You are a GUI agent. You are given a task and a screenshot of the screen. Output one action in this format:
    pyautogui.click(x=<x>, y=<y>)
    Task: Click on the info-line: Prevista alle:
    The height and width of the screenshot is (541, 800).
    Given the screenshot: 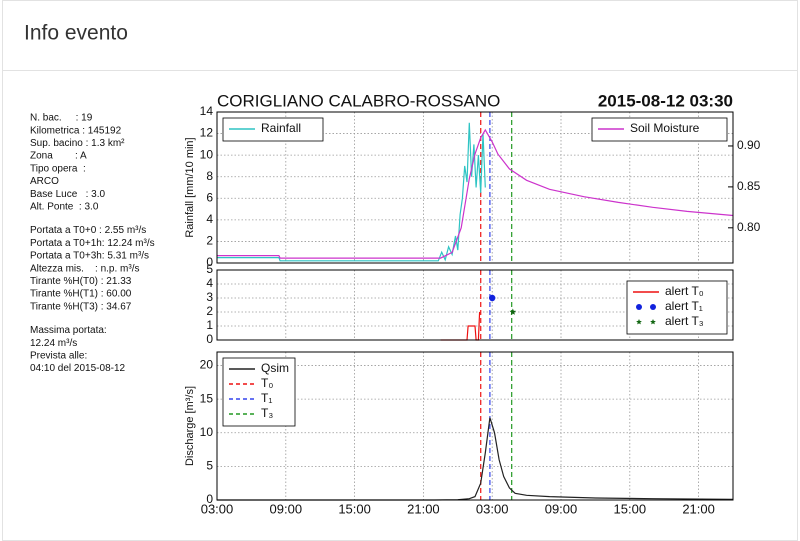 What is the action you would take?
    pyautogui.click(x=58, y=356)
    